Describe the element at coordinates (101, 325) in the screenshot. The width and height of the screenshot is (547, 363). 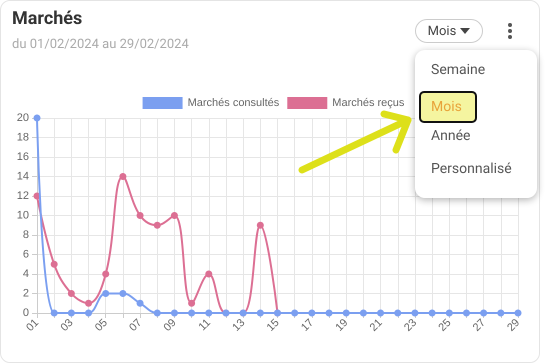
I see `x-tick-label: 05` at that location.